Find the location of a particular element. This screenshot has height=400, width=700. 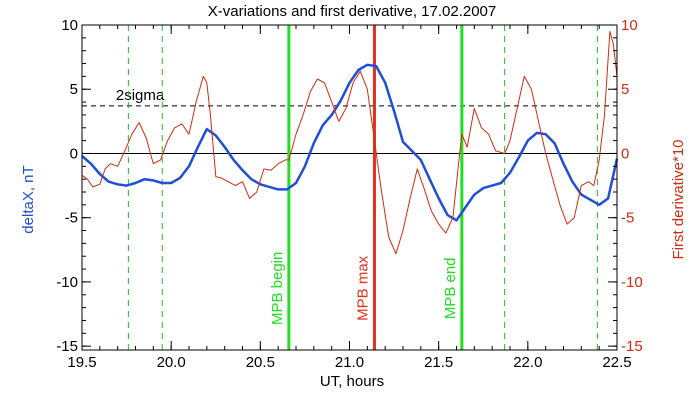

x-tick-label: 21.5 is located at coordinates (438, 362).